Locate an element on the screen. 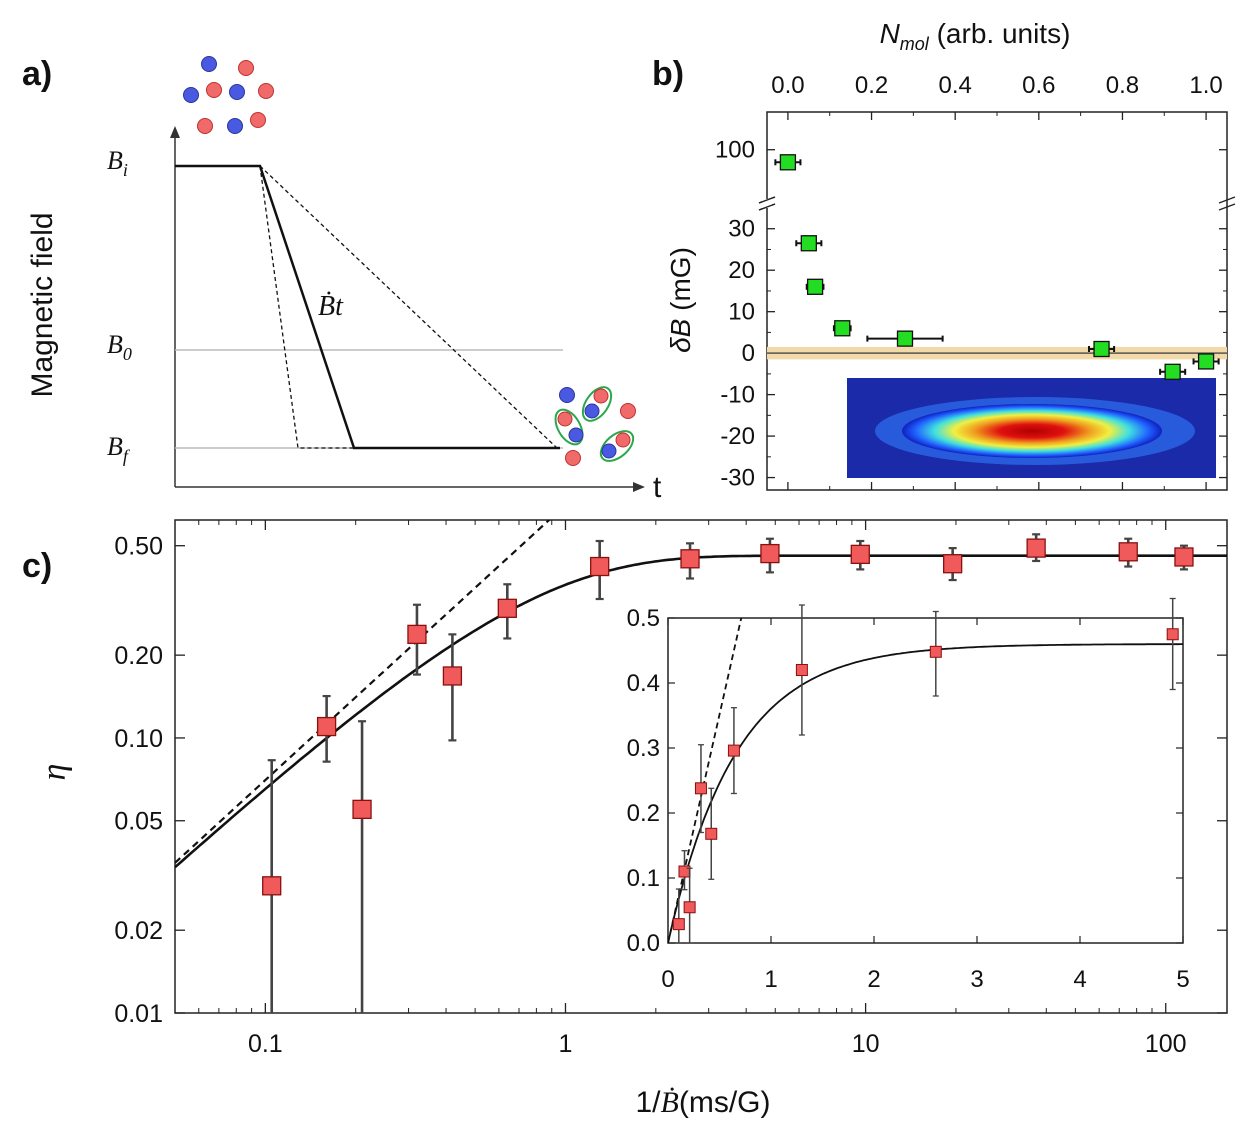 The height and width of the screenshot is (1145, 1240). y-tick-label: 0.50 is located at coordinates (138, 547).